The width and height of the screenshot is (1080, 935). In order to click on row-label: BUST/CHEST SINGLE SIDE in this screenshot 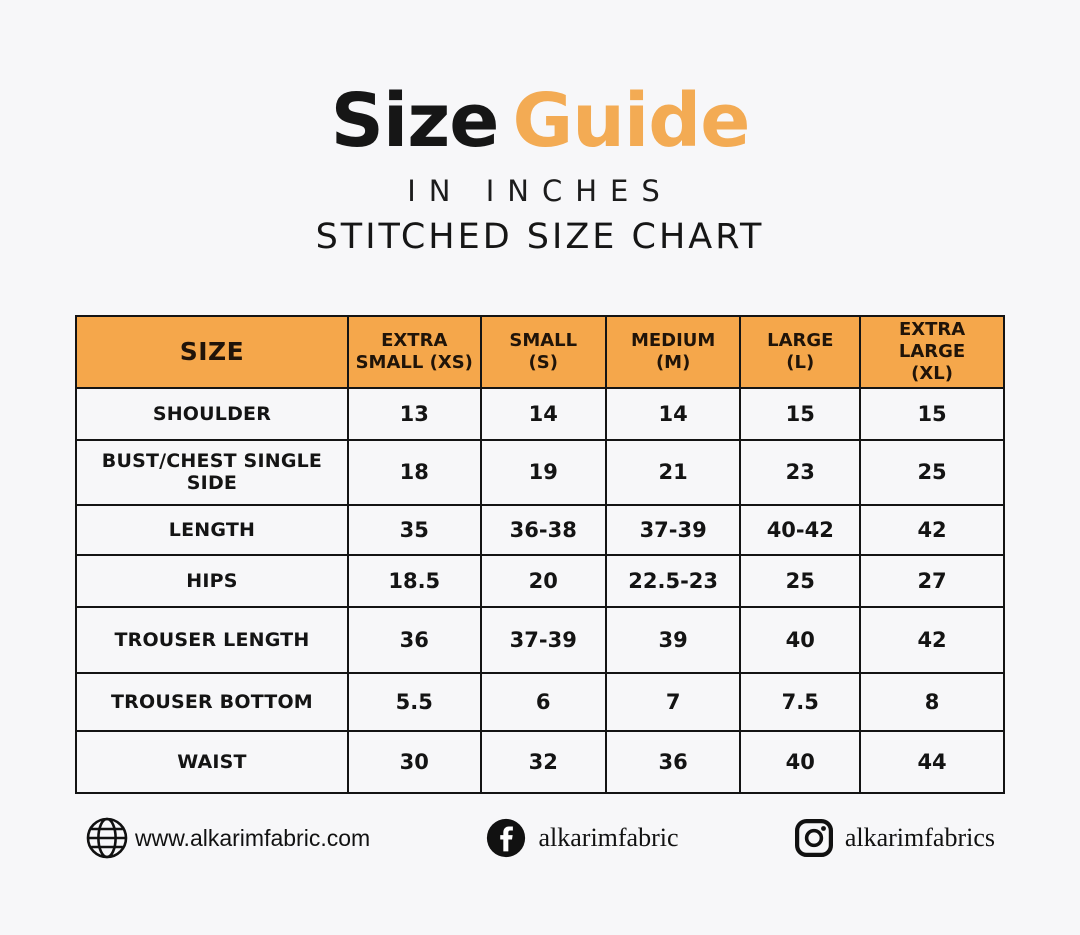, I will do `click(212, 472)`.